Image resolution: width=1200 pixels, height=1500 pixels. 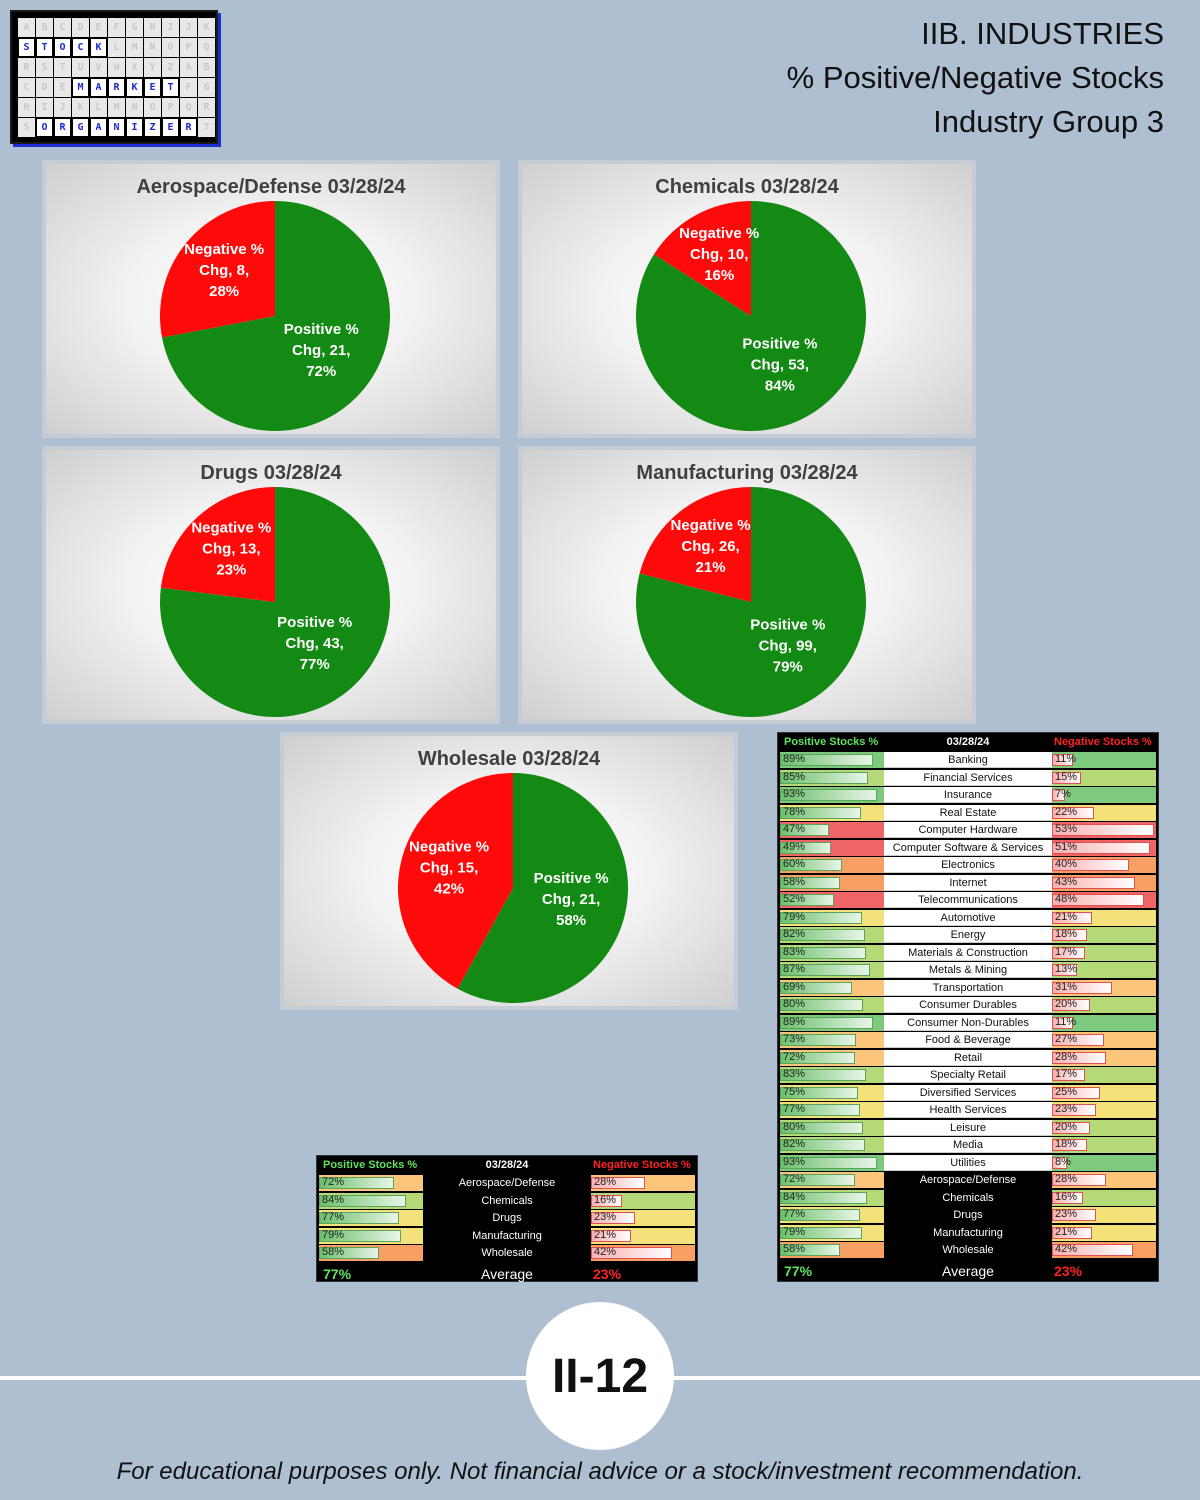 I want to click on negative-cell: 27%, so click(x=1104, y=1040).